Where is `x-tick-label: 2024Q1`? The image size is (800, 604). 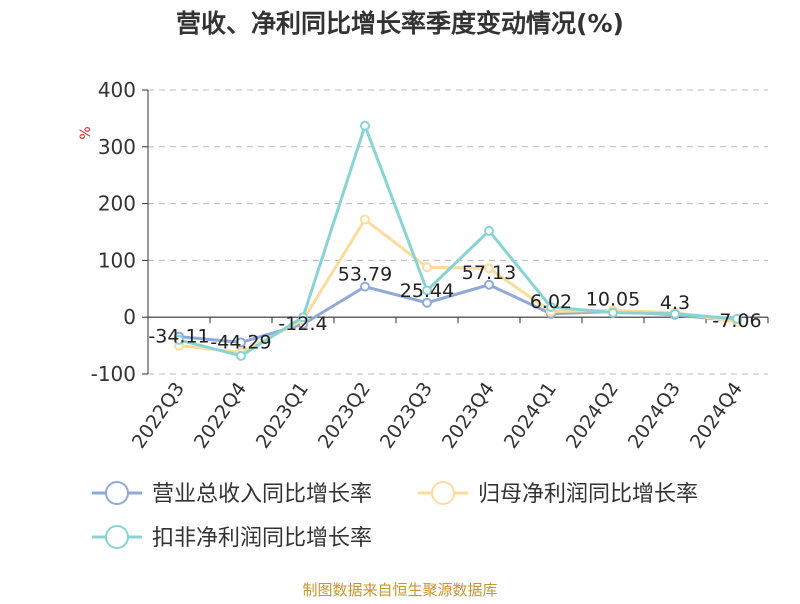
x-tick-label: 2024Q1 is located at coordinates (530, 415).